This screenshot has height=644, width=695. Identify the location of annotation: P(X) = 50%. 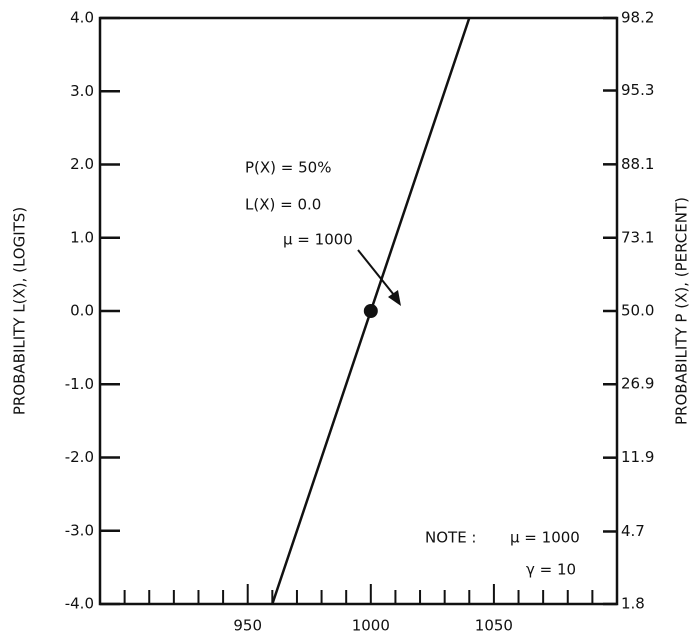
(288, 168).